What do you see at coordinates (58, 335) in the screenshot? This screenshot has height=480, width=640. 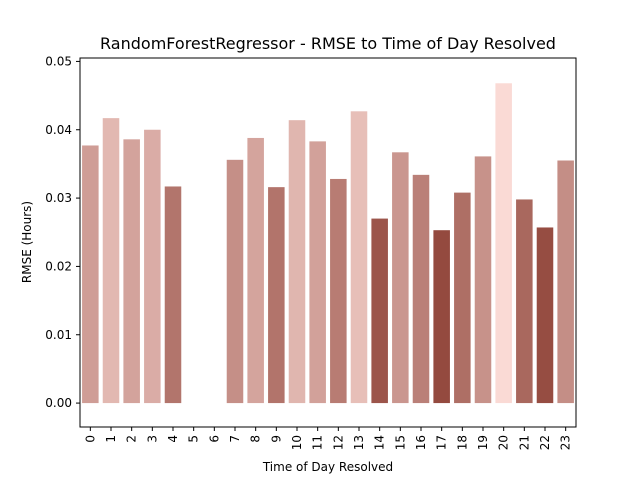 I see `y-tick-label: 0.01` at bounding box center [58, 335].